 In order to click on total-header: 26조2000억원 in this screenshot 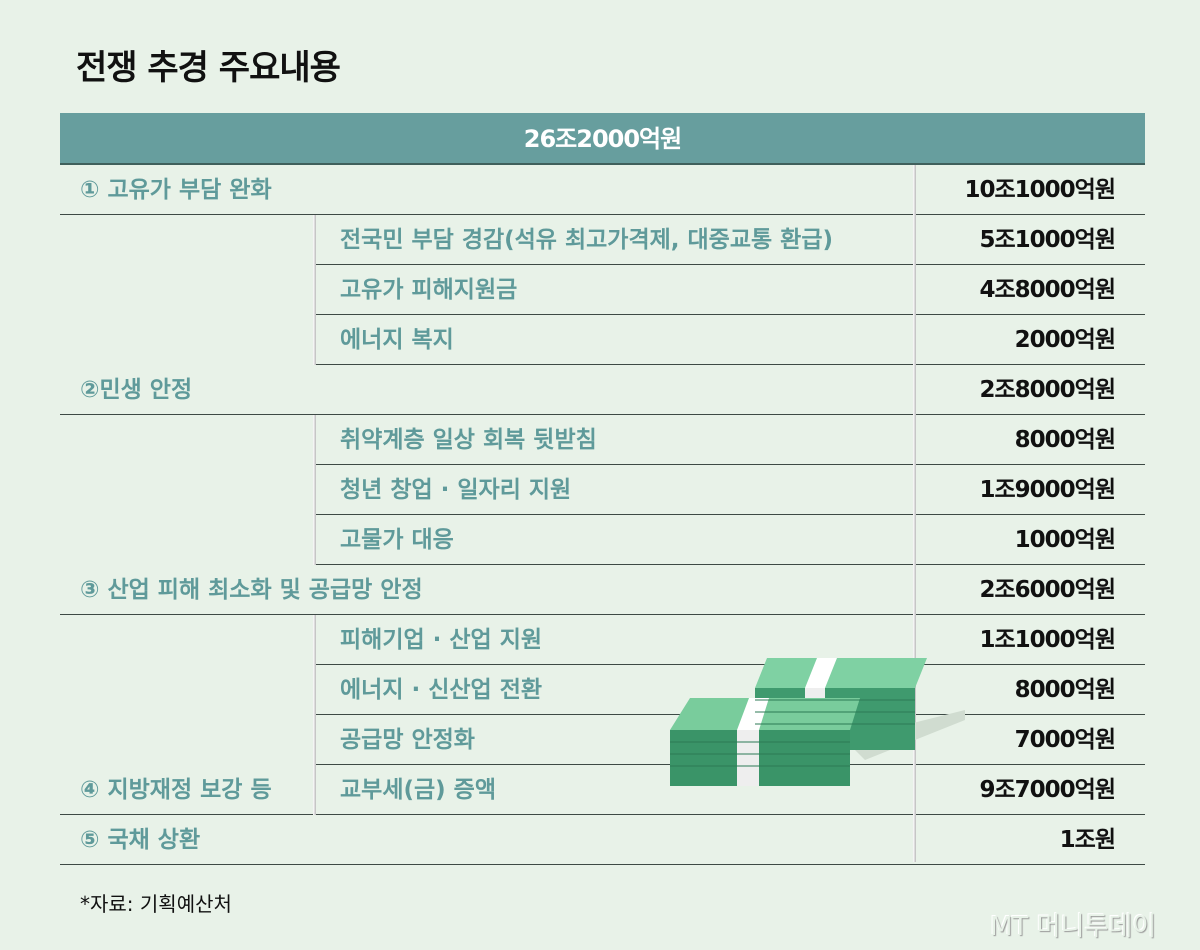, I will do `click(602, 139)`.